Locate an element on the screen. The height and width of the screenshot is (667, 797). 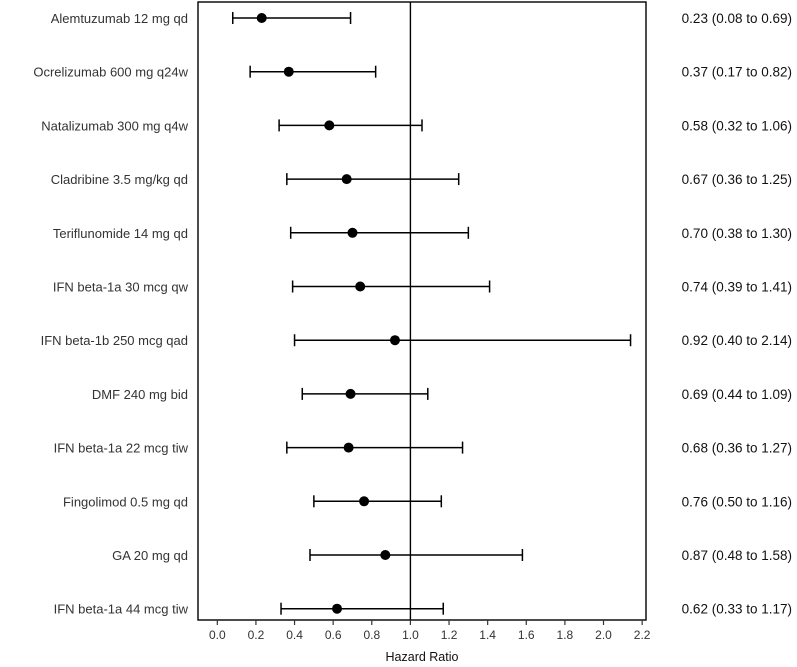
x-tick-label: 1.8 is located at coordinates (565, 635).